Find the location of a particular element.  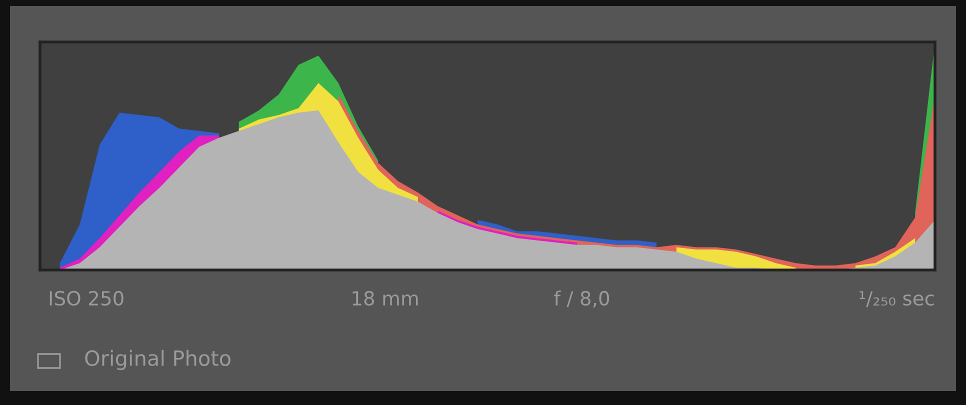

text: f / 8,0 is located at coordinates (582, 299).